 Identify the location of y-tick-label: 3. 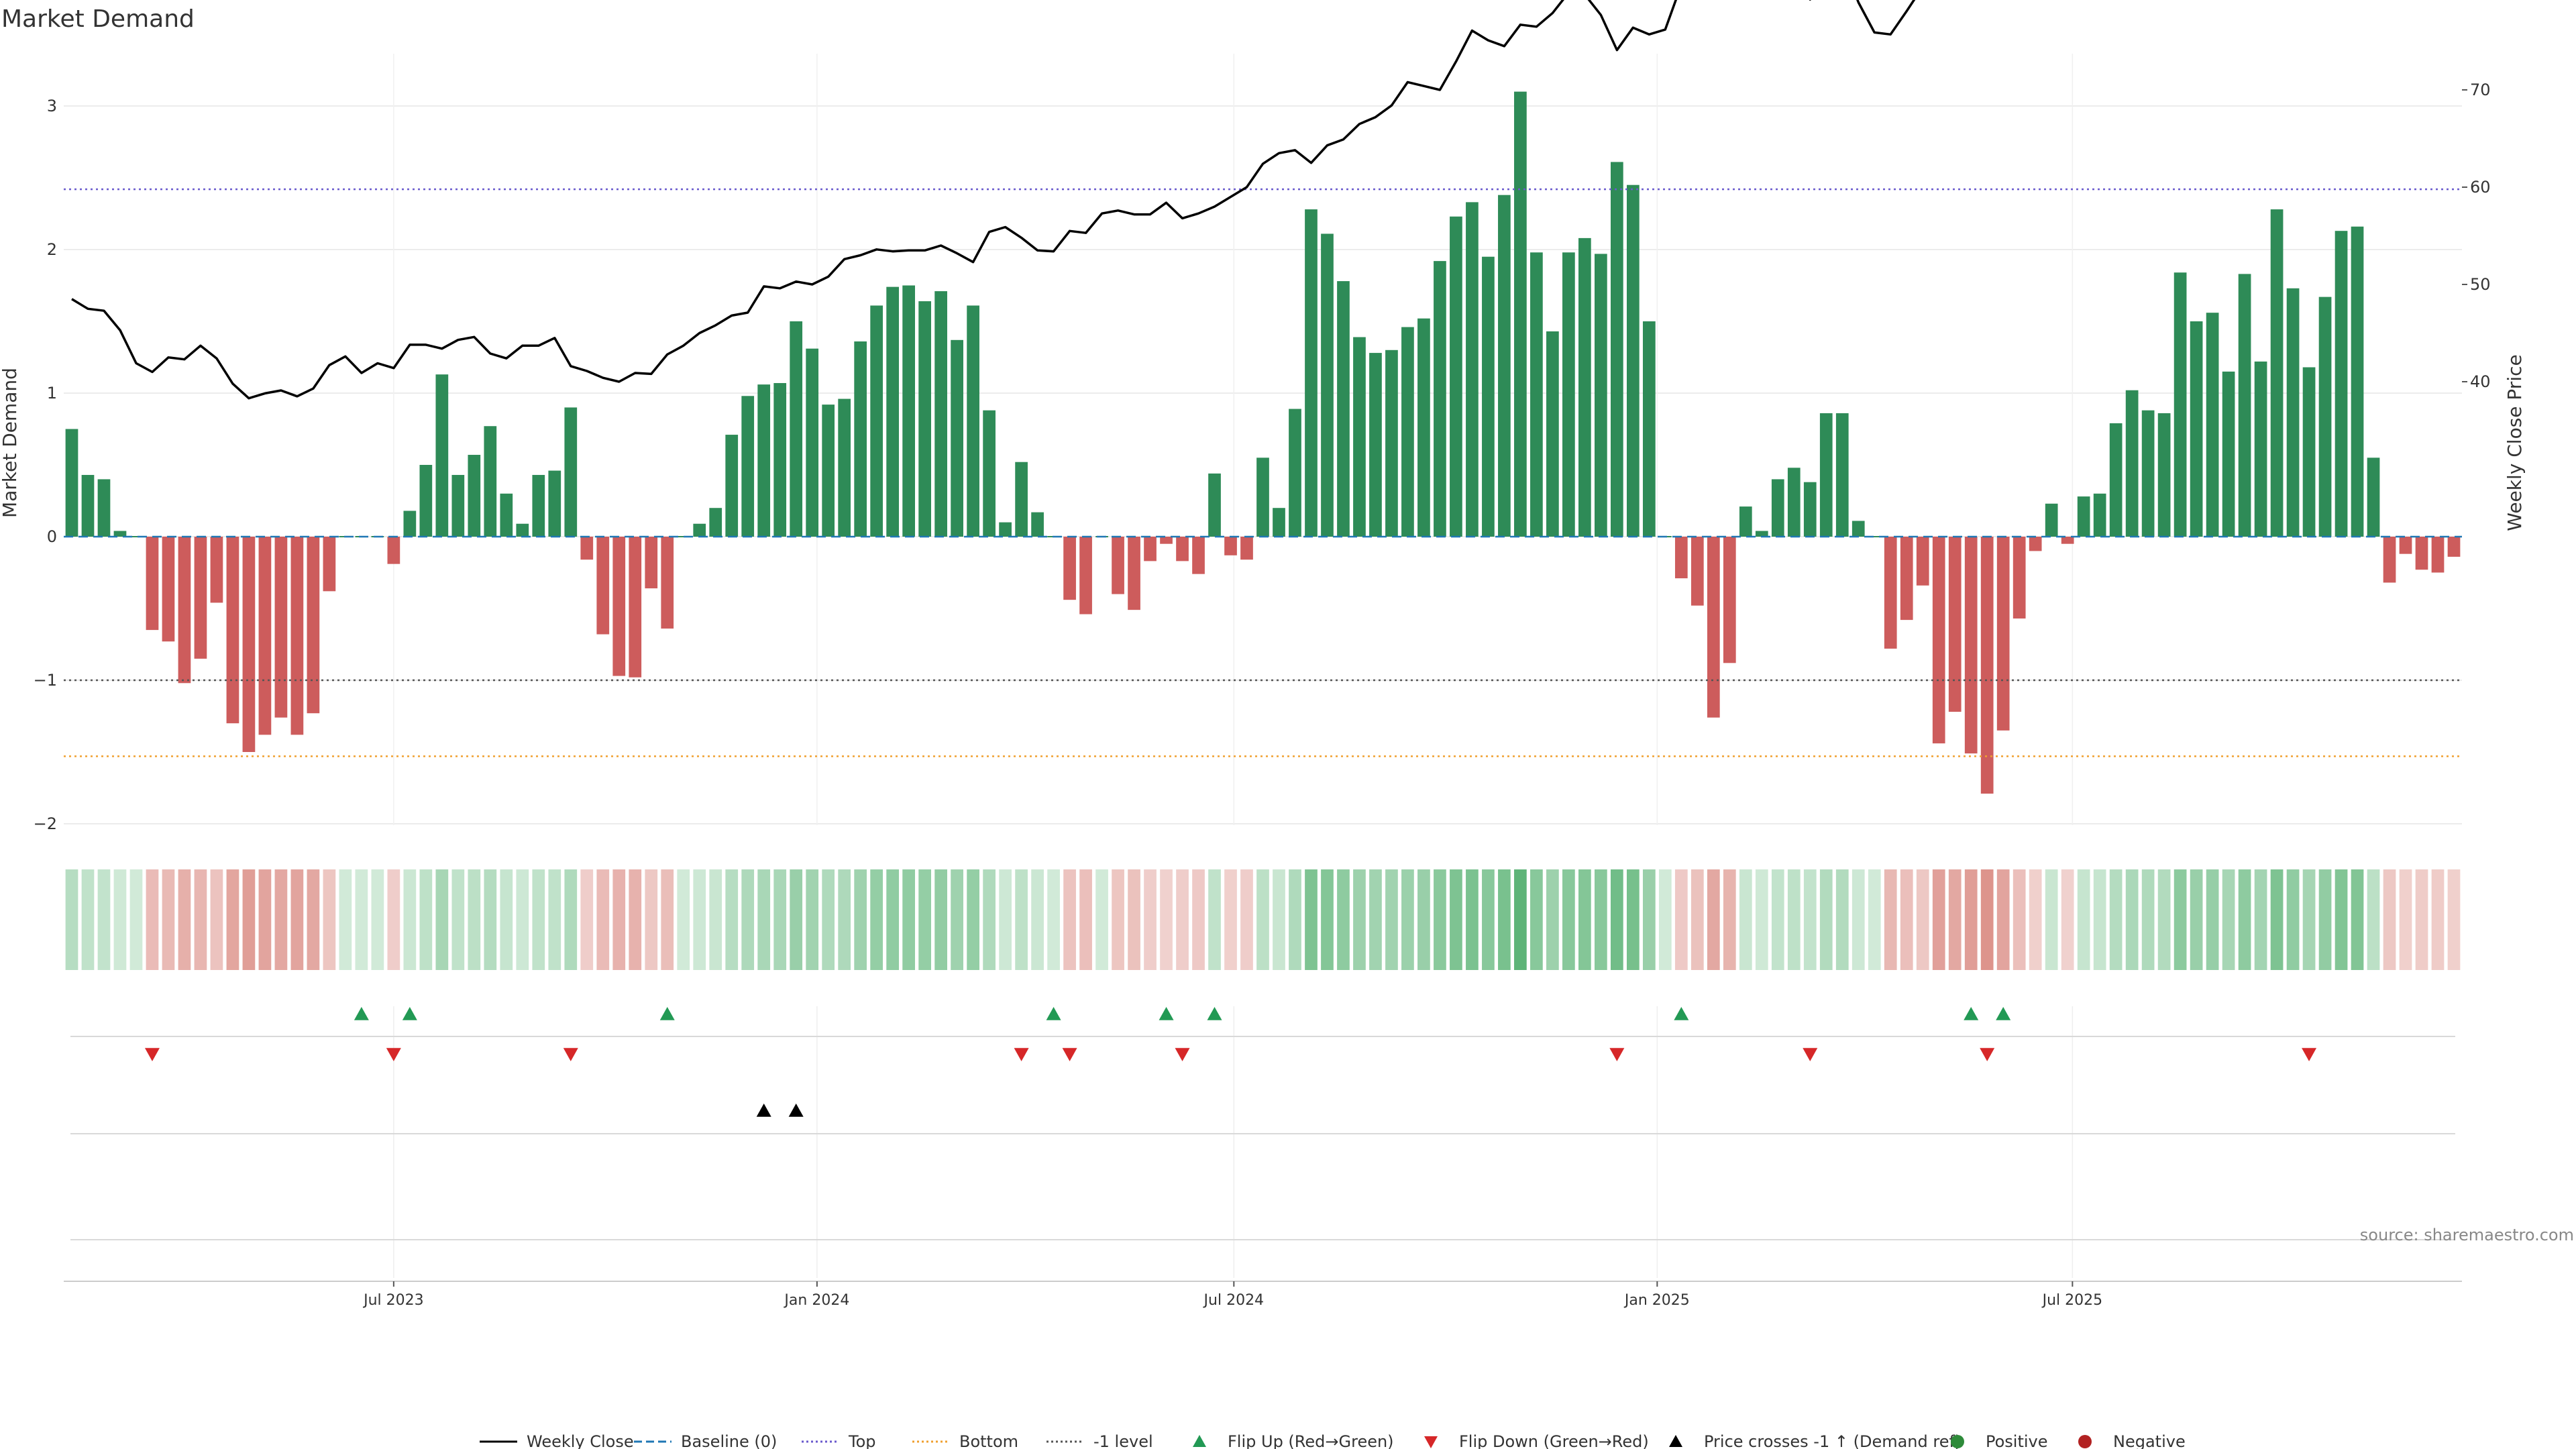
(52, 106).